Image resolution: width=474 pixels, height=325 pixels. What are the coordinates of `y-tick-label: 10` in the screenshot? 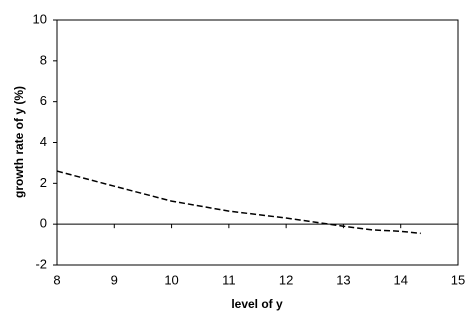 It's located at (40, 18).